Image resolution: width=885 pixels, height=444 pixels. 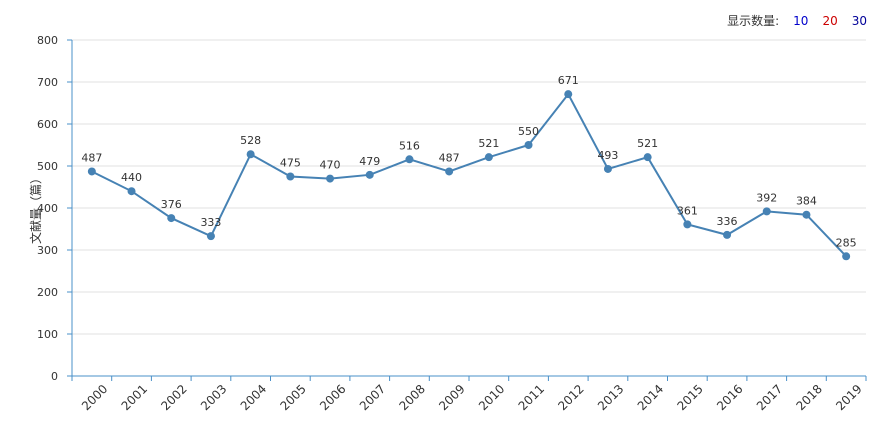 I want to click on data-label-2015: 361, so click(x=687, y=210).